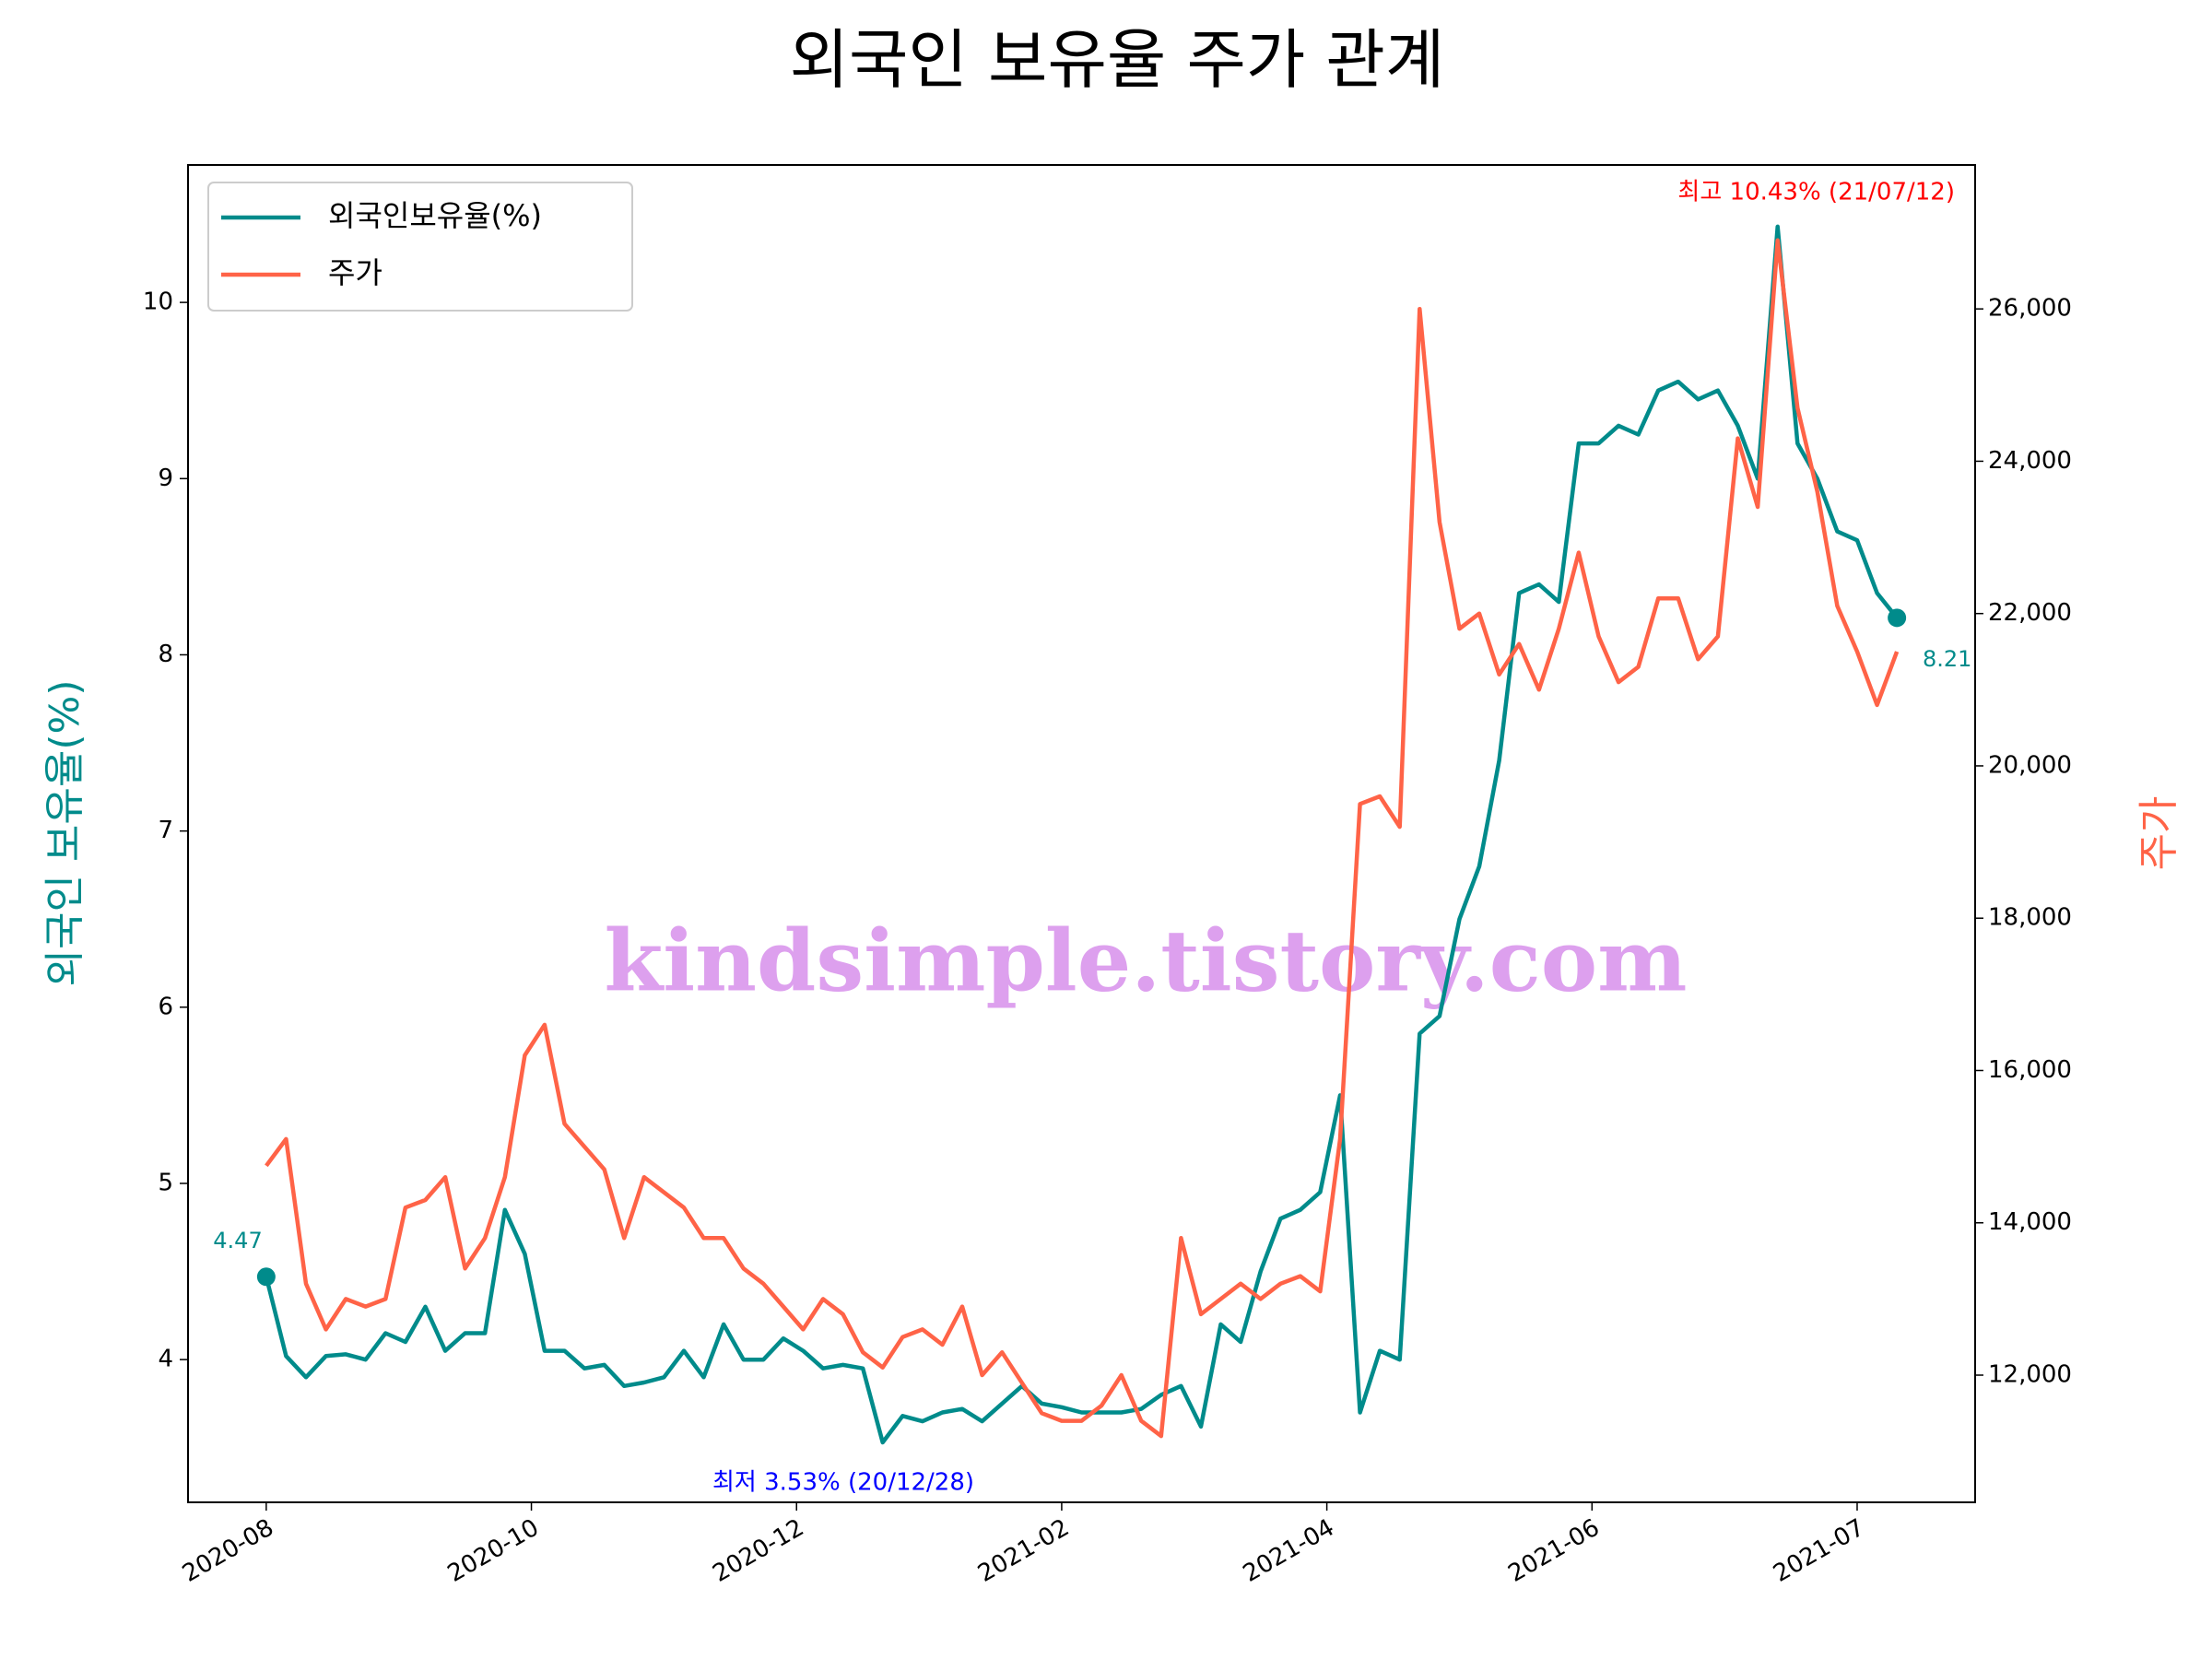  Describe the element at coordinates (2030, 765) in the screenshot. I see `y2-tick-label: 20,000` at that location.